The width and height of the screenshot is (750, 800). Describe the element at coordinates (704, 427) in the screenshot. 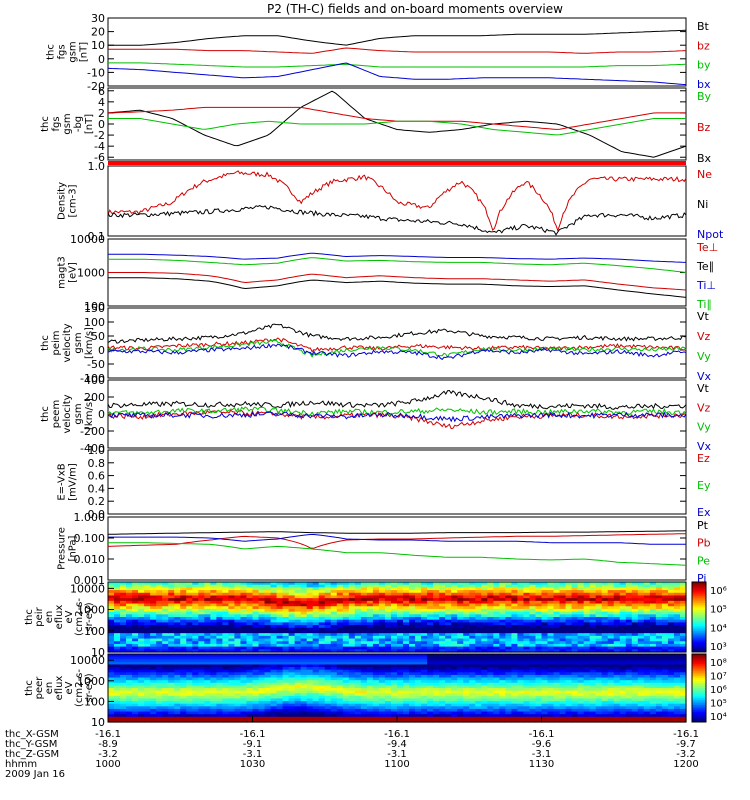

I see `legend-vy: Vy` at that location.